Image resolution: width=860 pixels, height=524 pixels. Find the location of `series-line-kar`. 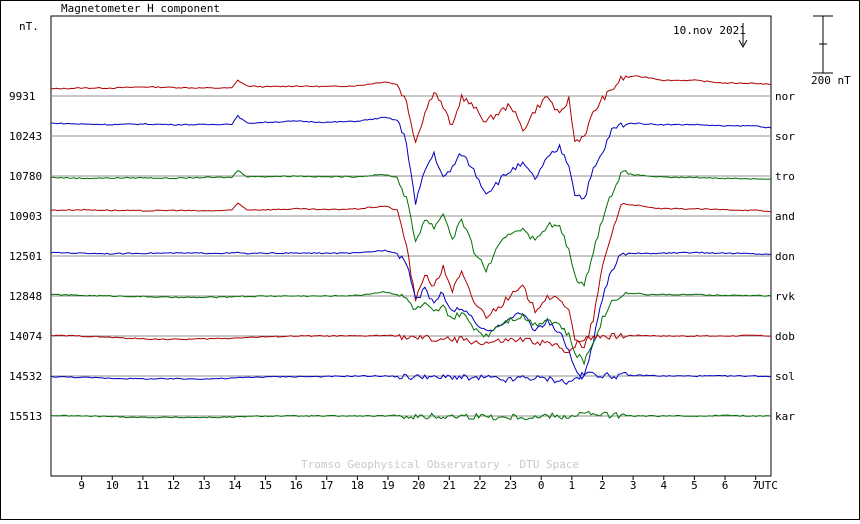

series-line-kar is located at coordinates (411, 415).